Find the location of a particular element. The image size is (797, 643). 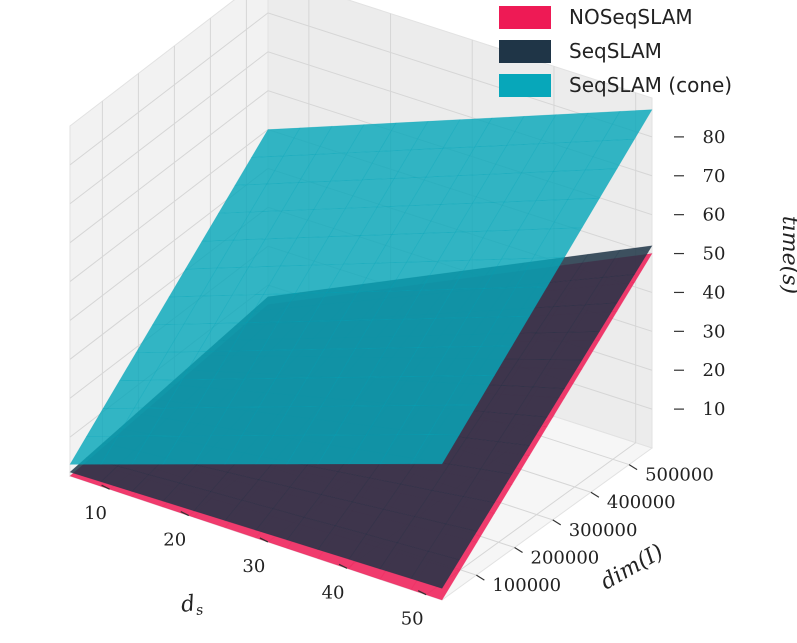

legend-swatch-seqslam is located at coordinates (525, 51).